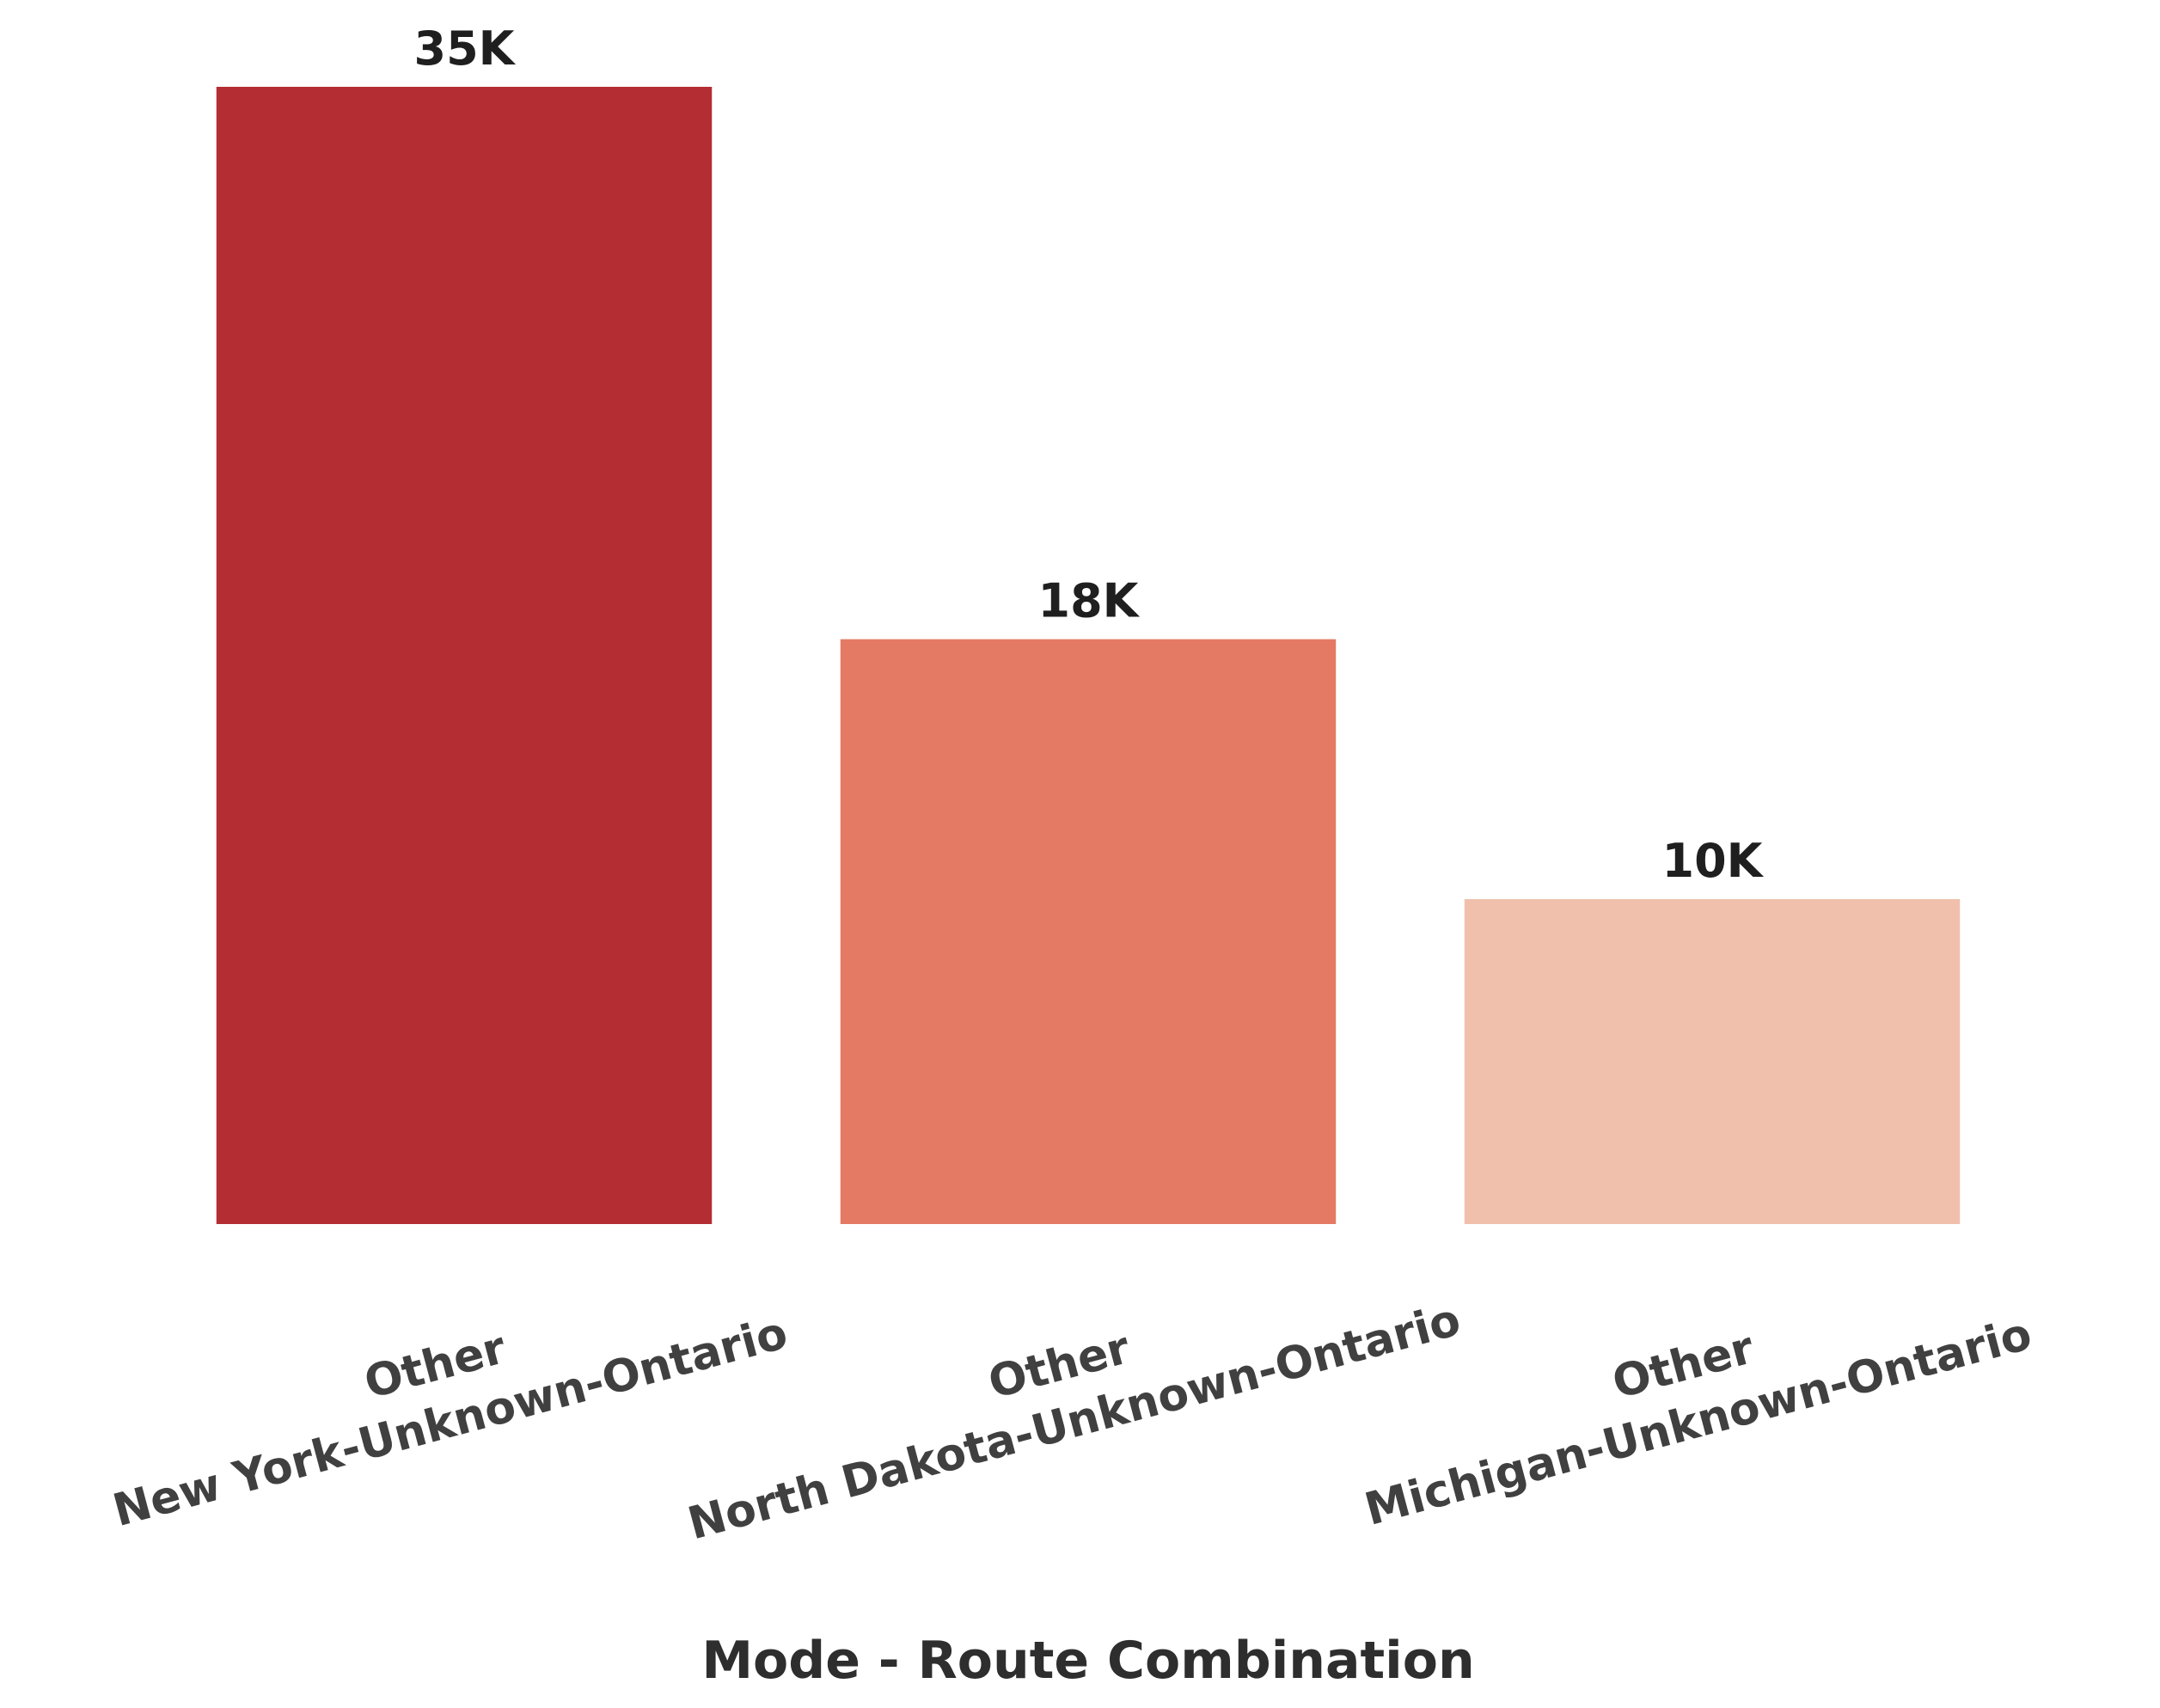 The image size is (2160, 1708). Describe the element at coordinates (442, 1394) in the screenshot. I see `x-tick-label: OtherNew York-Unknown-Ontario` at that location.